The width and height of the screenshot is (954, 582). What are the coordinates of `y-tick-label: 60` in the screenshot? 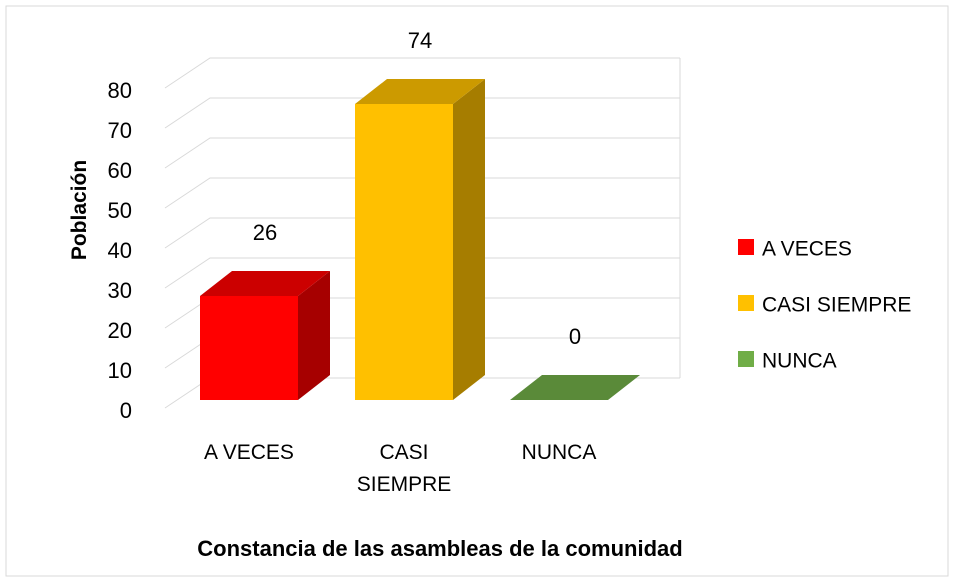 It's located at (120, 170).